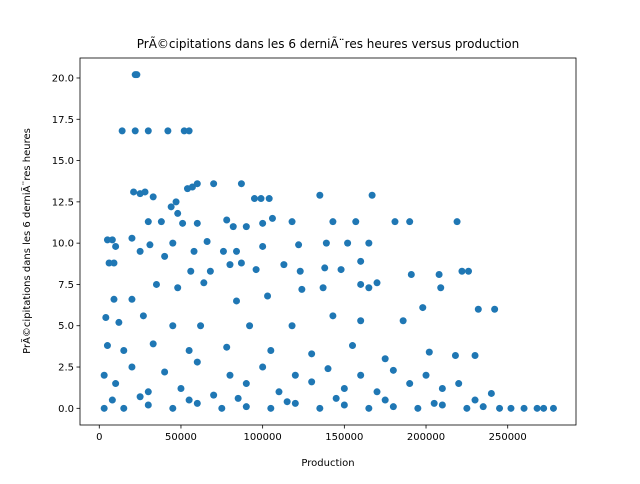  What do you see at coordinates (63, 120) in the screenshot?
I see `y-tick-label: 17.5` at bounding box center [63, 120].